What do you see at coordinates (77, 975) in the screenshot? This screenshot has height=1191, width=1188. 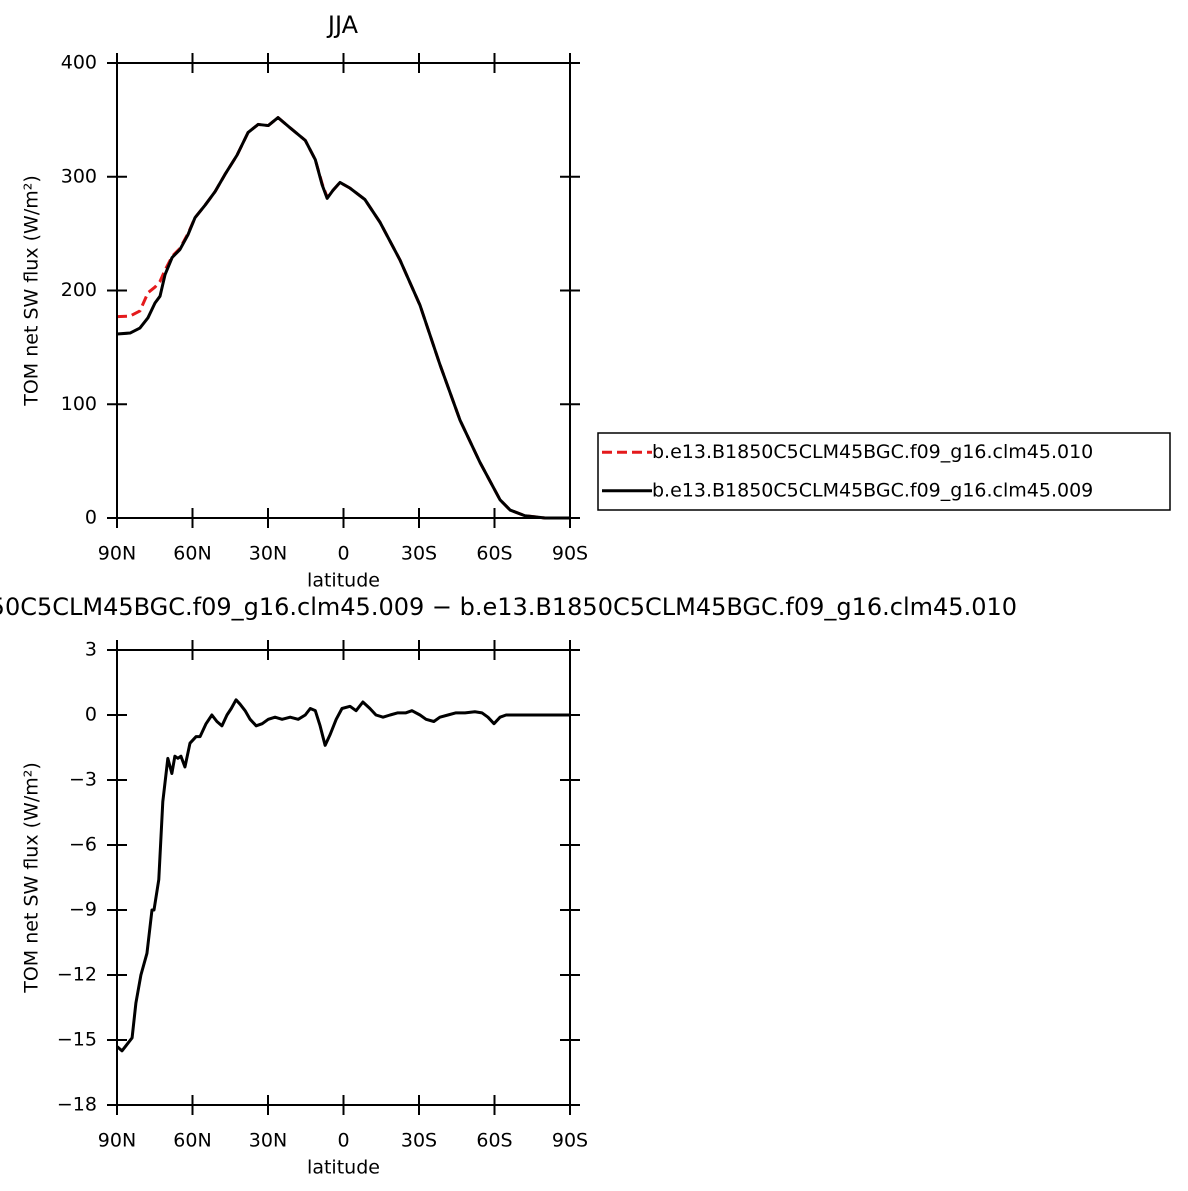 I see `y-tick-label: −12` at bounding box center [77, 975].